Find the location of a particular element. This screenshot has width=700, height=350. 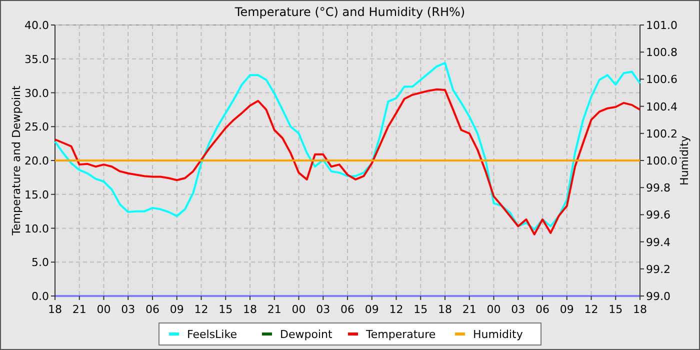

y2-tick-label: 99.0 is located at coordinates (658, 296).